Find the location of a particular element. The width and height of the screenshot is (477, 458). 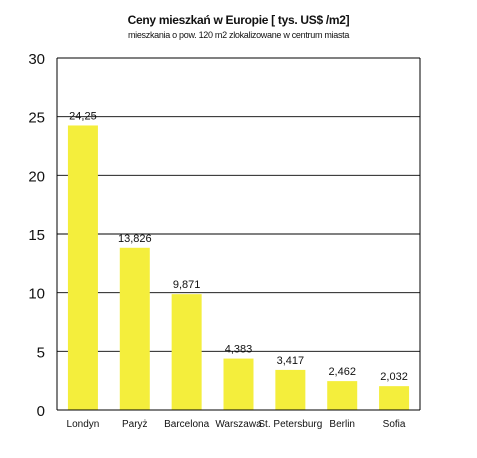

y-tick-label: 25 is located at coordinates (36, 118).